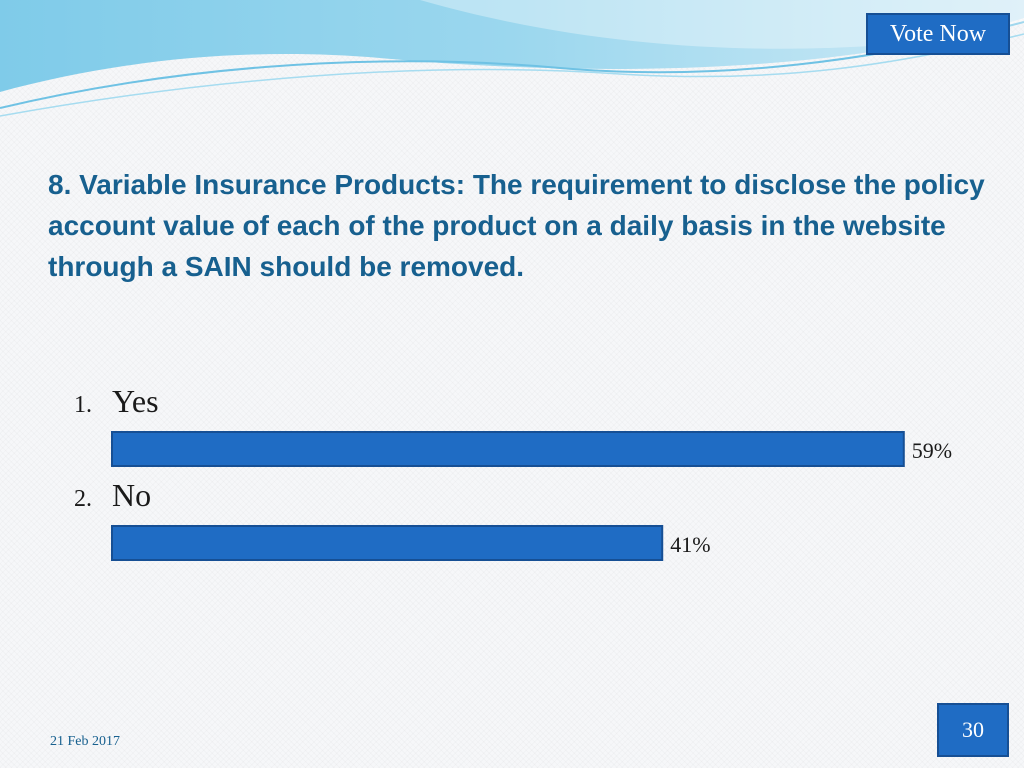  What do you see at coordinates (83, 405) in the screenshot?
I see `option-number: 1.` at bounding box center [83, 405].